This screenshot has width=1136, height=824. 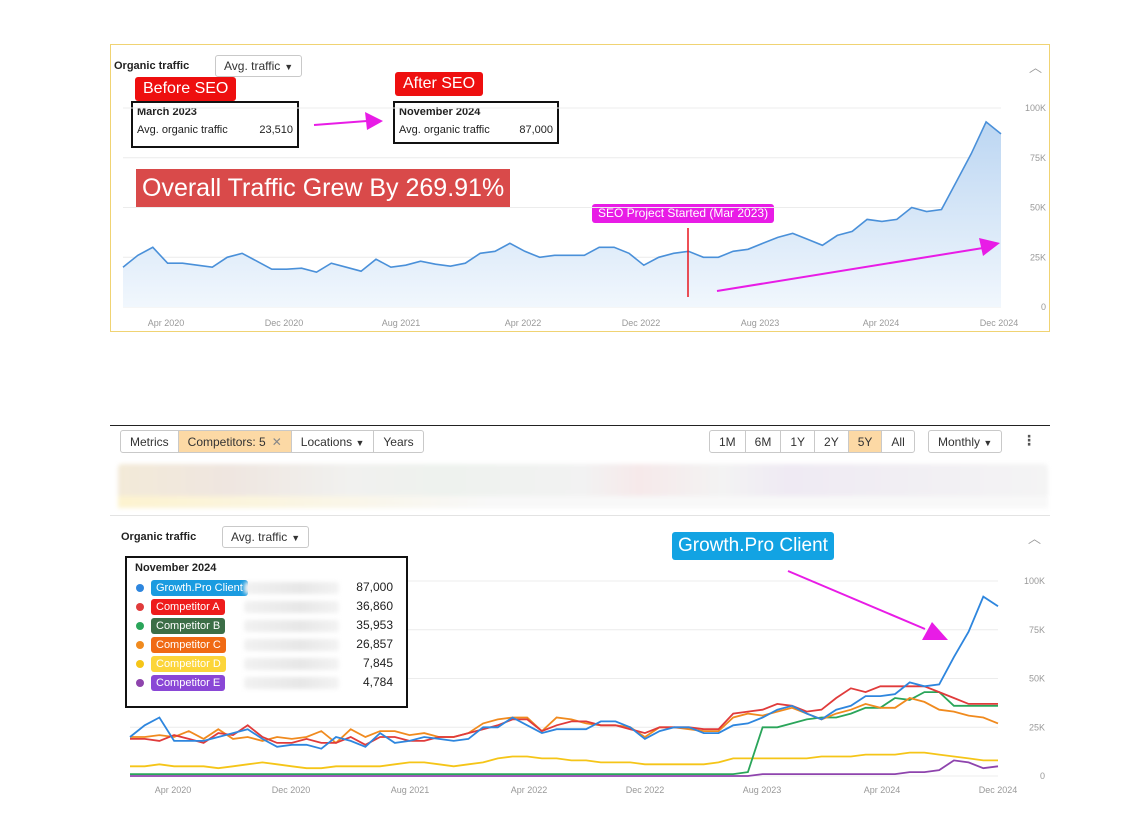 I want to click on legend-item: Competitor A 36,860, so click(x=269, y=607).